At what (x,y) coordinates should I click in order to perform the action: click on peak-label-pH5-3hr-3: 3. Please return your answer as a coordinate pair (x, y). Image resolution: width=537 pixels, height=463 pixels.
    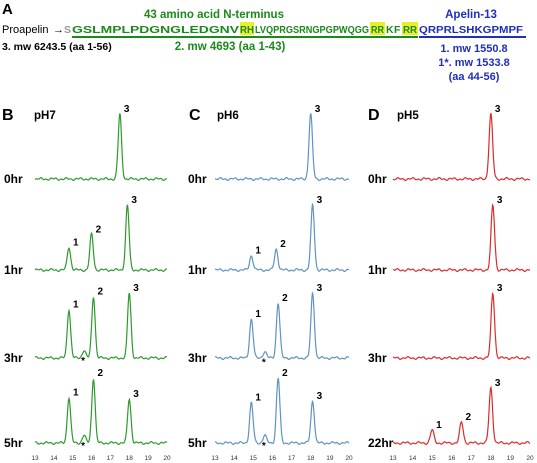
    Looking at the image, I should click on (500, 288).